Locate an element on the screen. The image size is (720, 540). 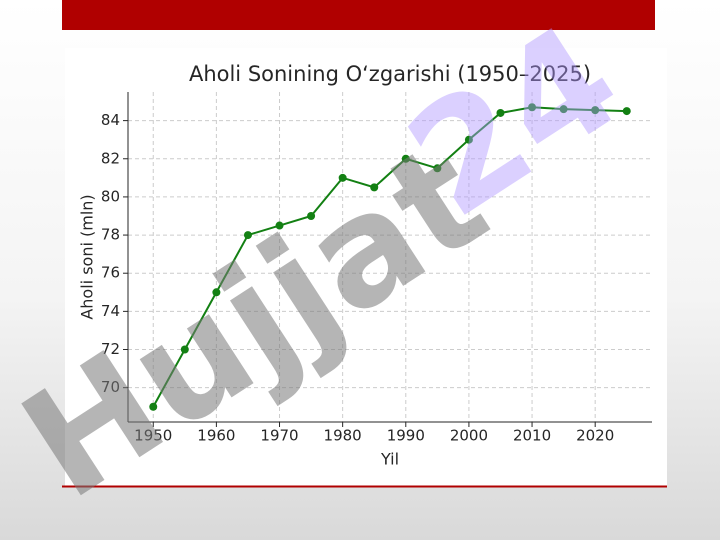
y-axis-label: Aholi soni (mln) is located at coordinates (87, 256).